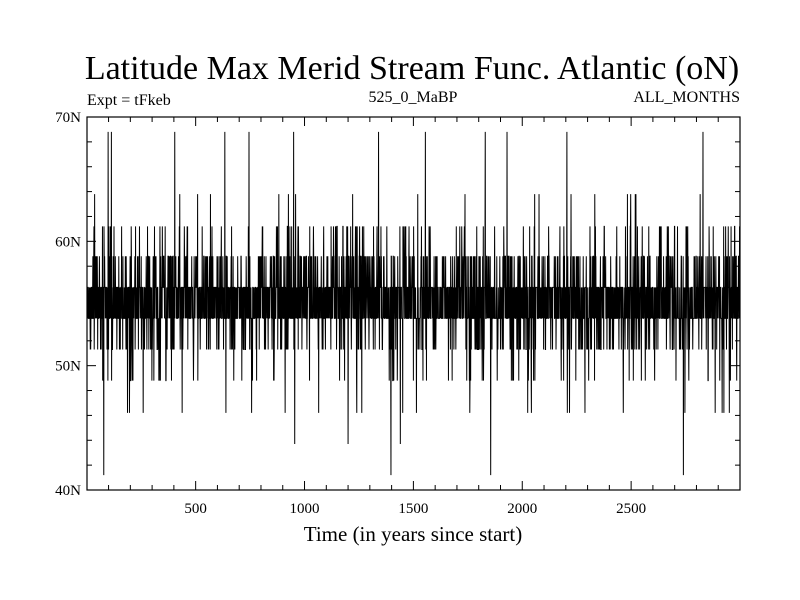 Image resolution: width=800 pixels, height=600 pixels. Describe the element at coordinates (413, 97) in the screenshot. I see `subtitle-center: 525_0_MaBP` at that location.